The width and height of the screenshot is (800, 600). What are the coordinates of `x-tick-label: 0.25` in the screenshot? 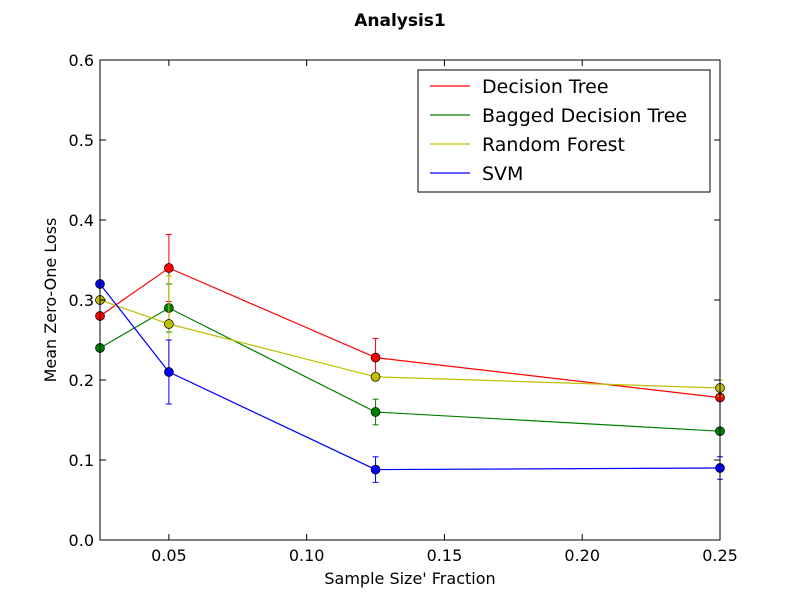 It's located at (720, 555).